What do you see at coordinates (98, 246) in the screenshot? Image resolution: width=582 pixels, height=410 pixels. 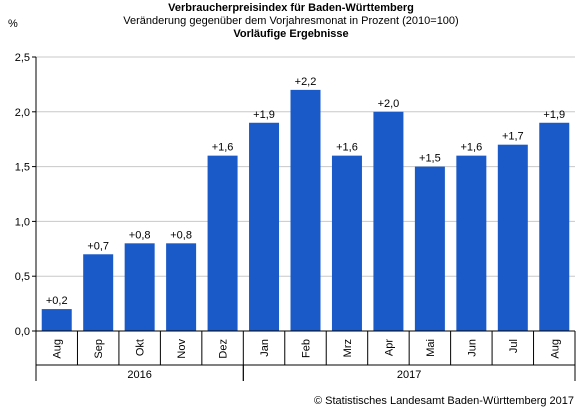 I see `bar-value-label: +0,7` at bounding box center [98, 246].